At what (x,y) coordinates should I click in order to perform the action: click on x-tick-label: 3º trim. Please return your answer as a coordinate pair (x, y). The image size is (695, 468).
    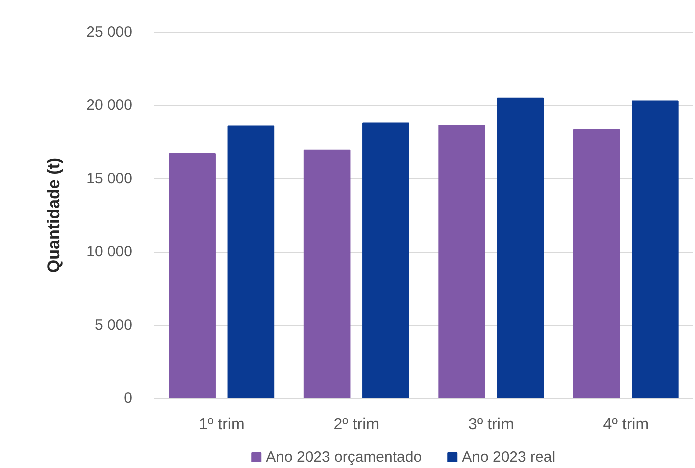
    Looking at the image, I should click on (491, 425).